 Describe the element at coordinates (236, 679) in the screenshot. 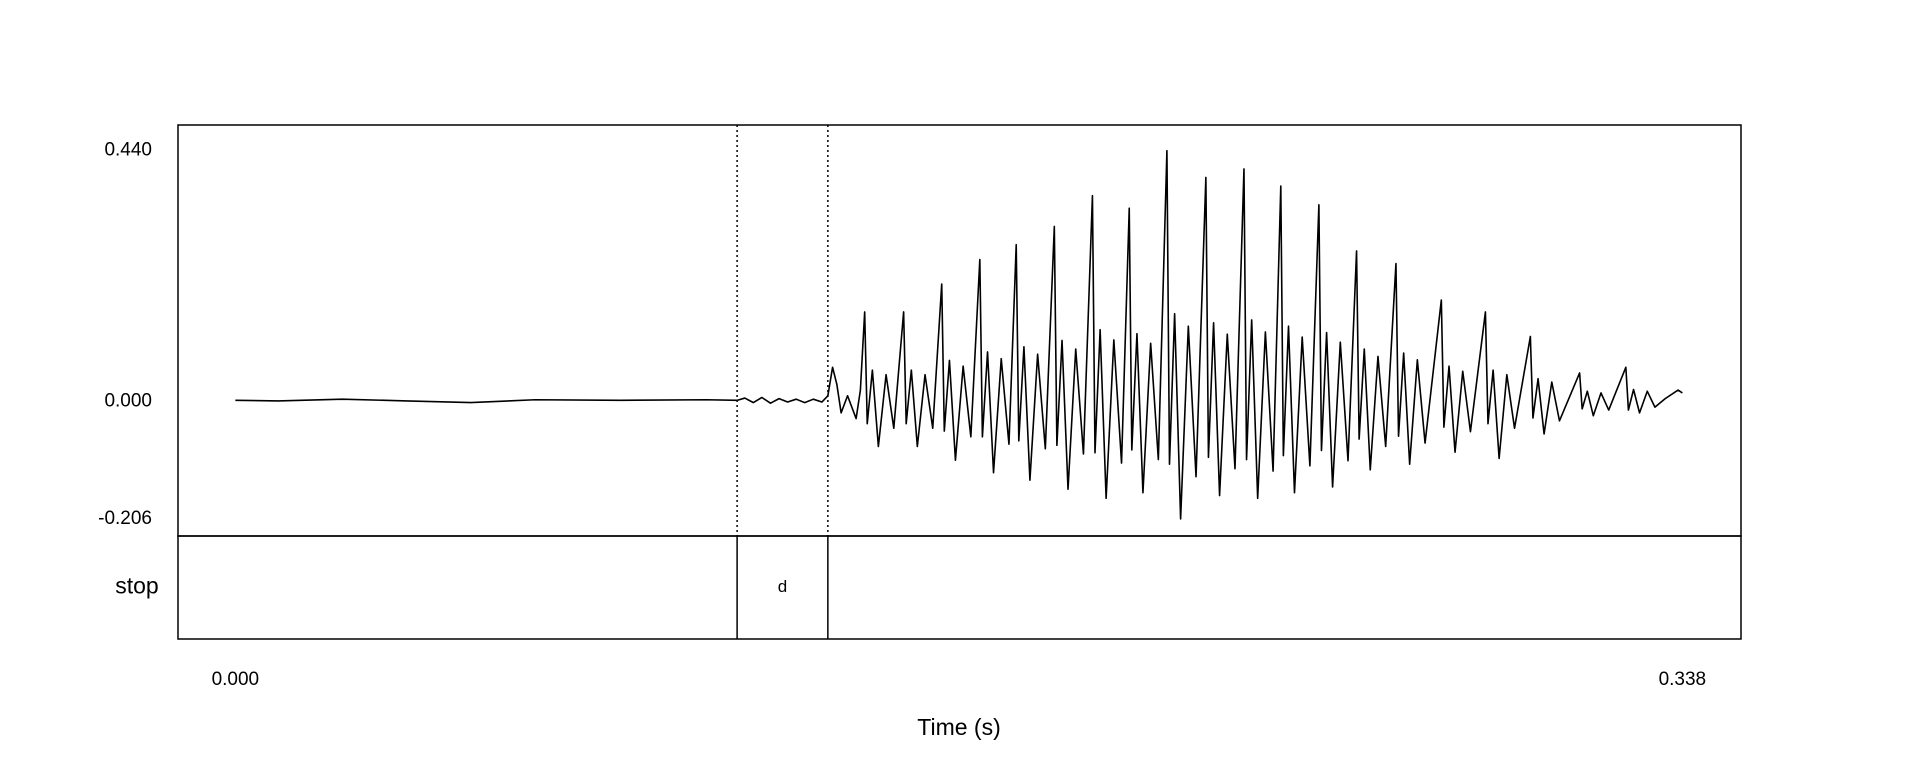

I see `x-tick-label: 0.000` at that location.